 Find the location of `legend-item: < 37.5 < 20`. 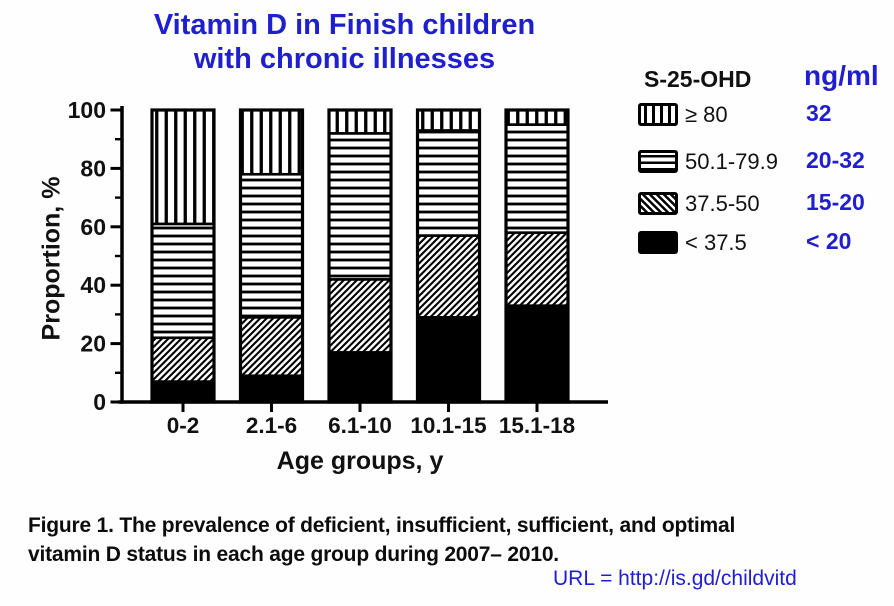

legend-item: < 37.5 < 20 is located at coordinates (761, 242).